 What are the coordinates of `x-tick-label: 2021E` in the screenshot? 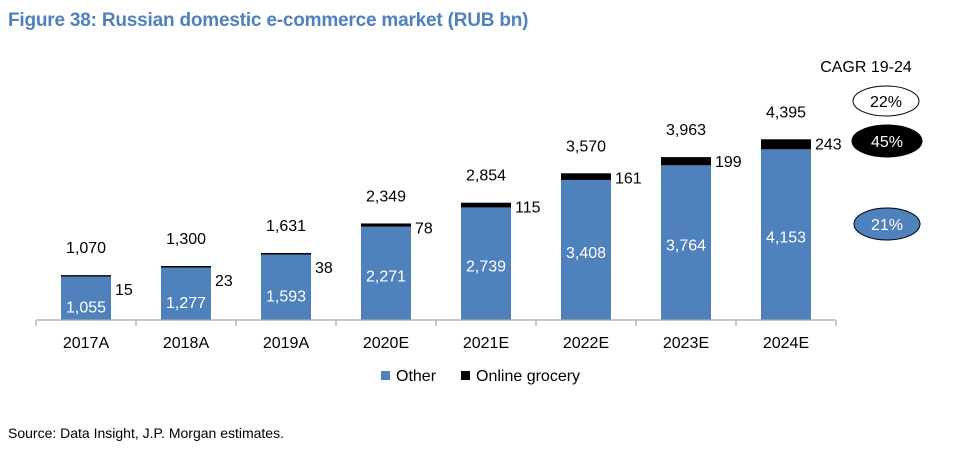 It's located at (486, 343).